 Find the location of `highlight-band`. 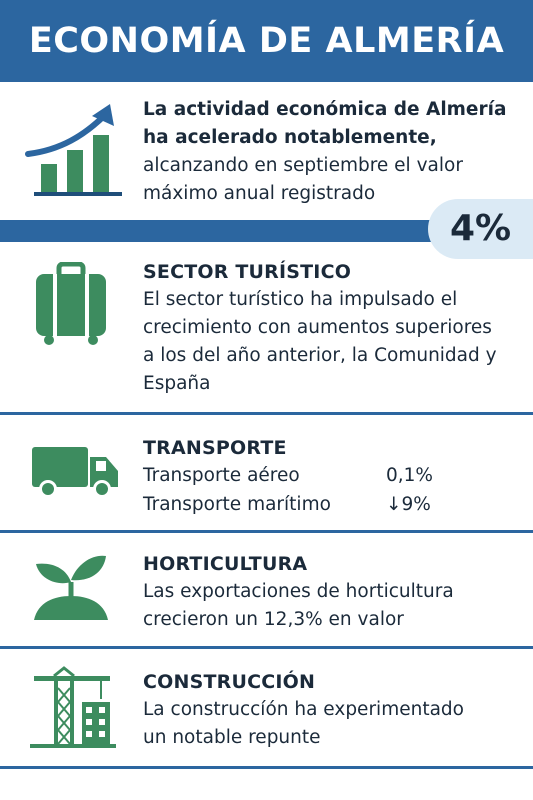

highlight-band is located at coordinates (220, 231).